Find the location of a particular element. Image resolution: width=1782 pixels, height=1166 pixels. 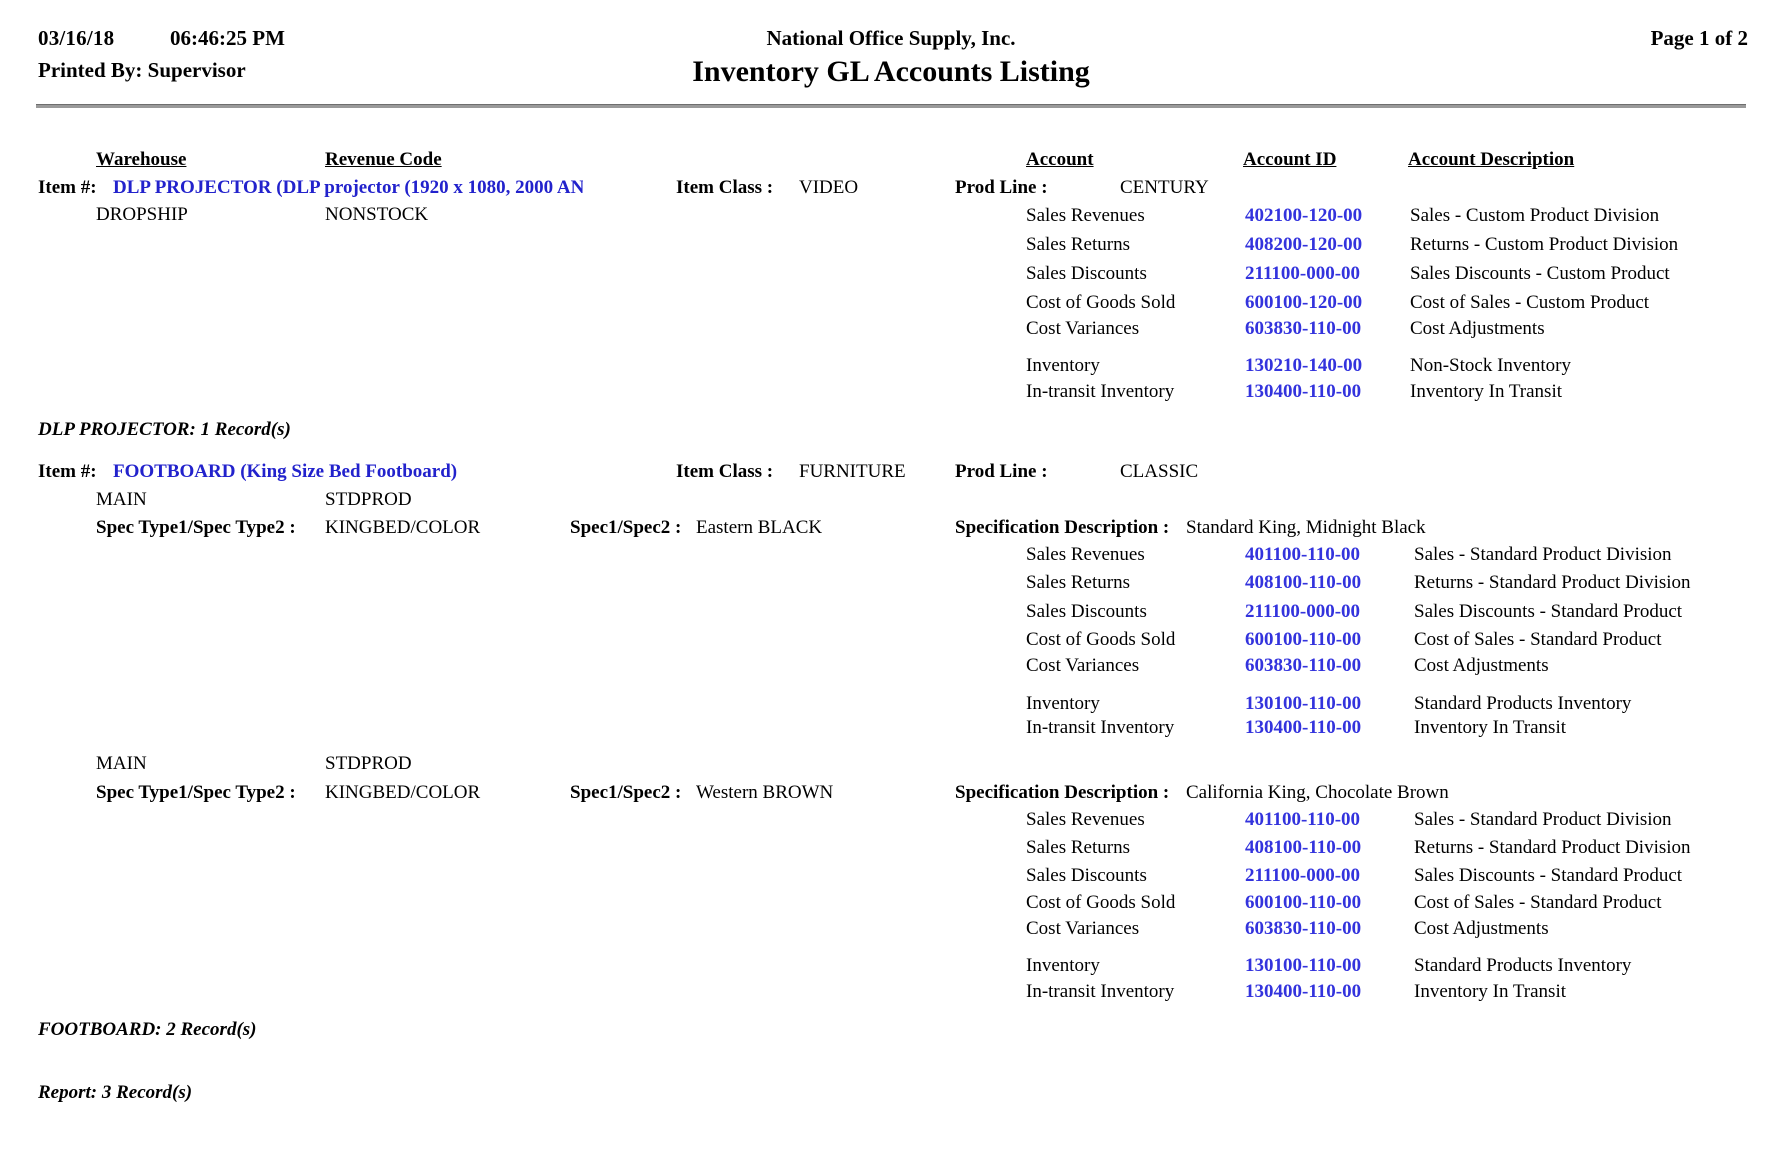

page-title: Inventory GL Accounts Listing is located at coordinates (891, 71).